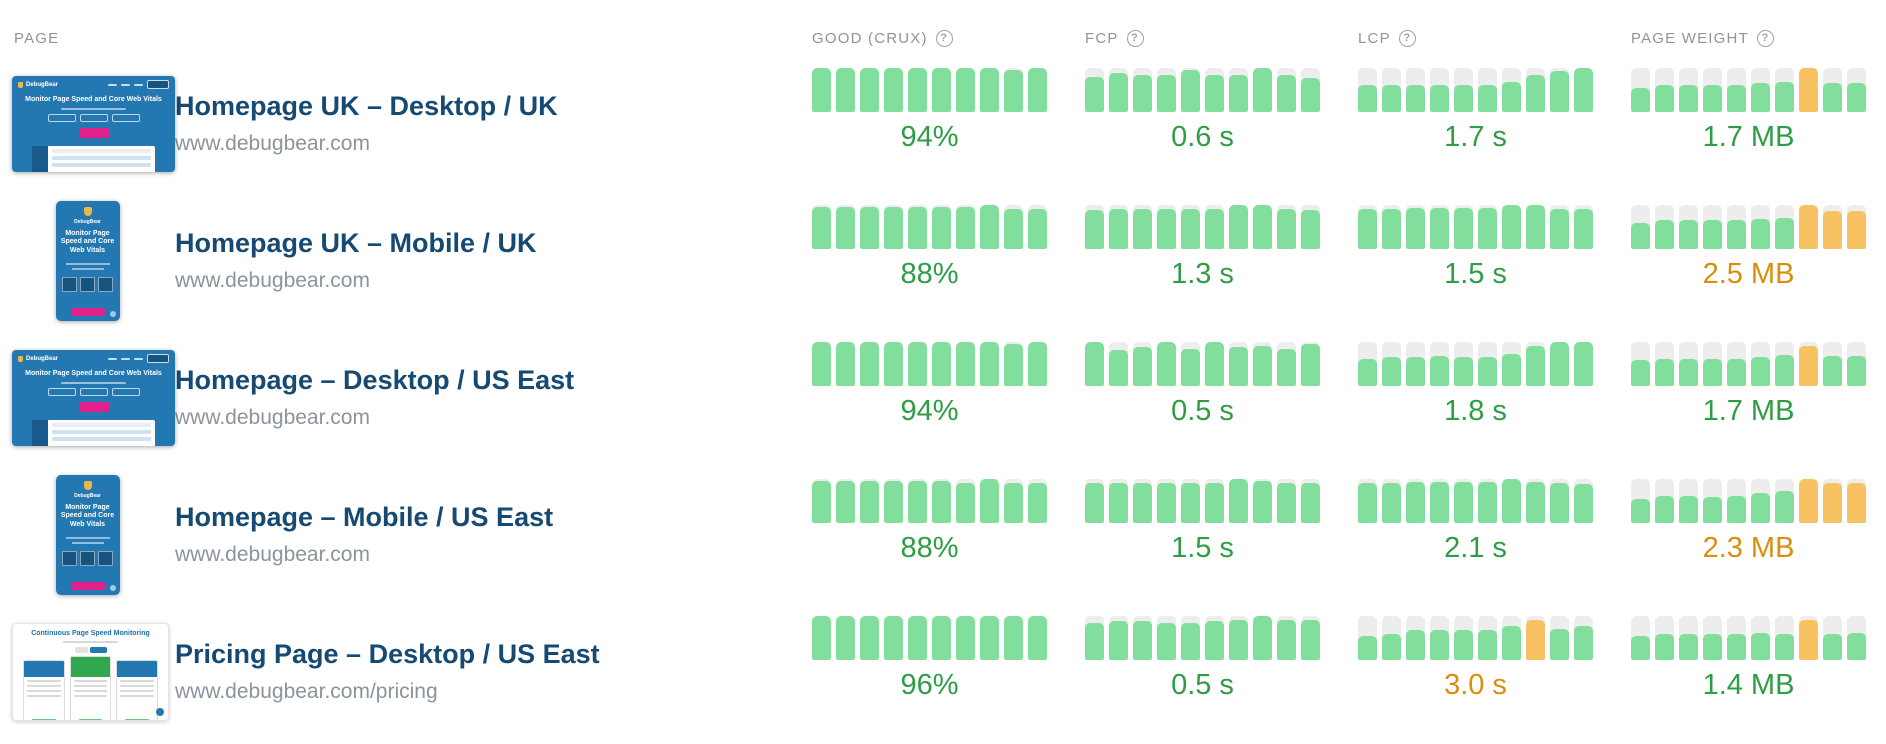  Describe the element at coordinates (375, 380) in the screenshot. I see `page-title-link: Homepage – Desktop / US East` at that location.